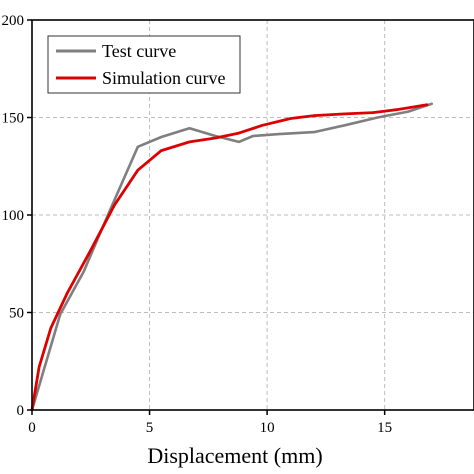 This screenshot has height=474, width=474. I want to click on legend: Test curve Simulation curve, so click(144, 64).